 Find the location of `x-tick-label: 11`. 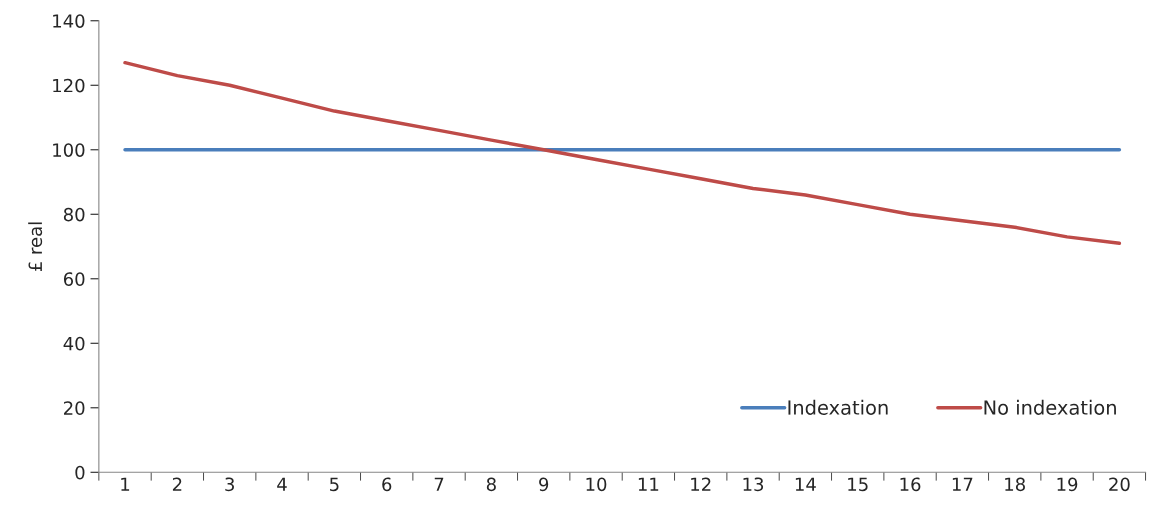

x-tick-label: 11 is located at coordinates (648, 484).